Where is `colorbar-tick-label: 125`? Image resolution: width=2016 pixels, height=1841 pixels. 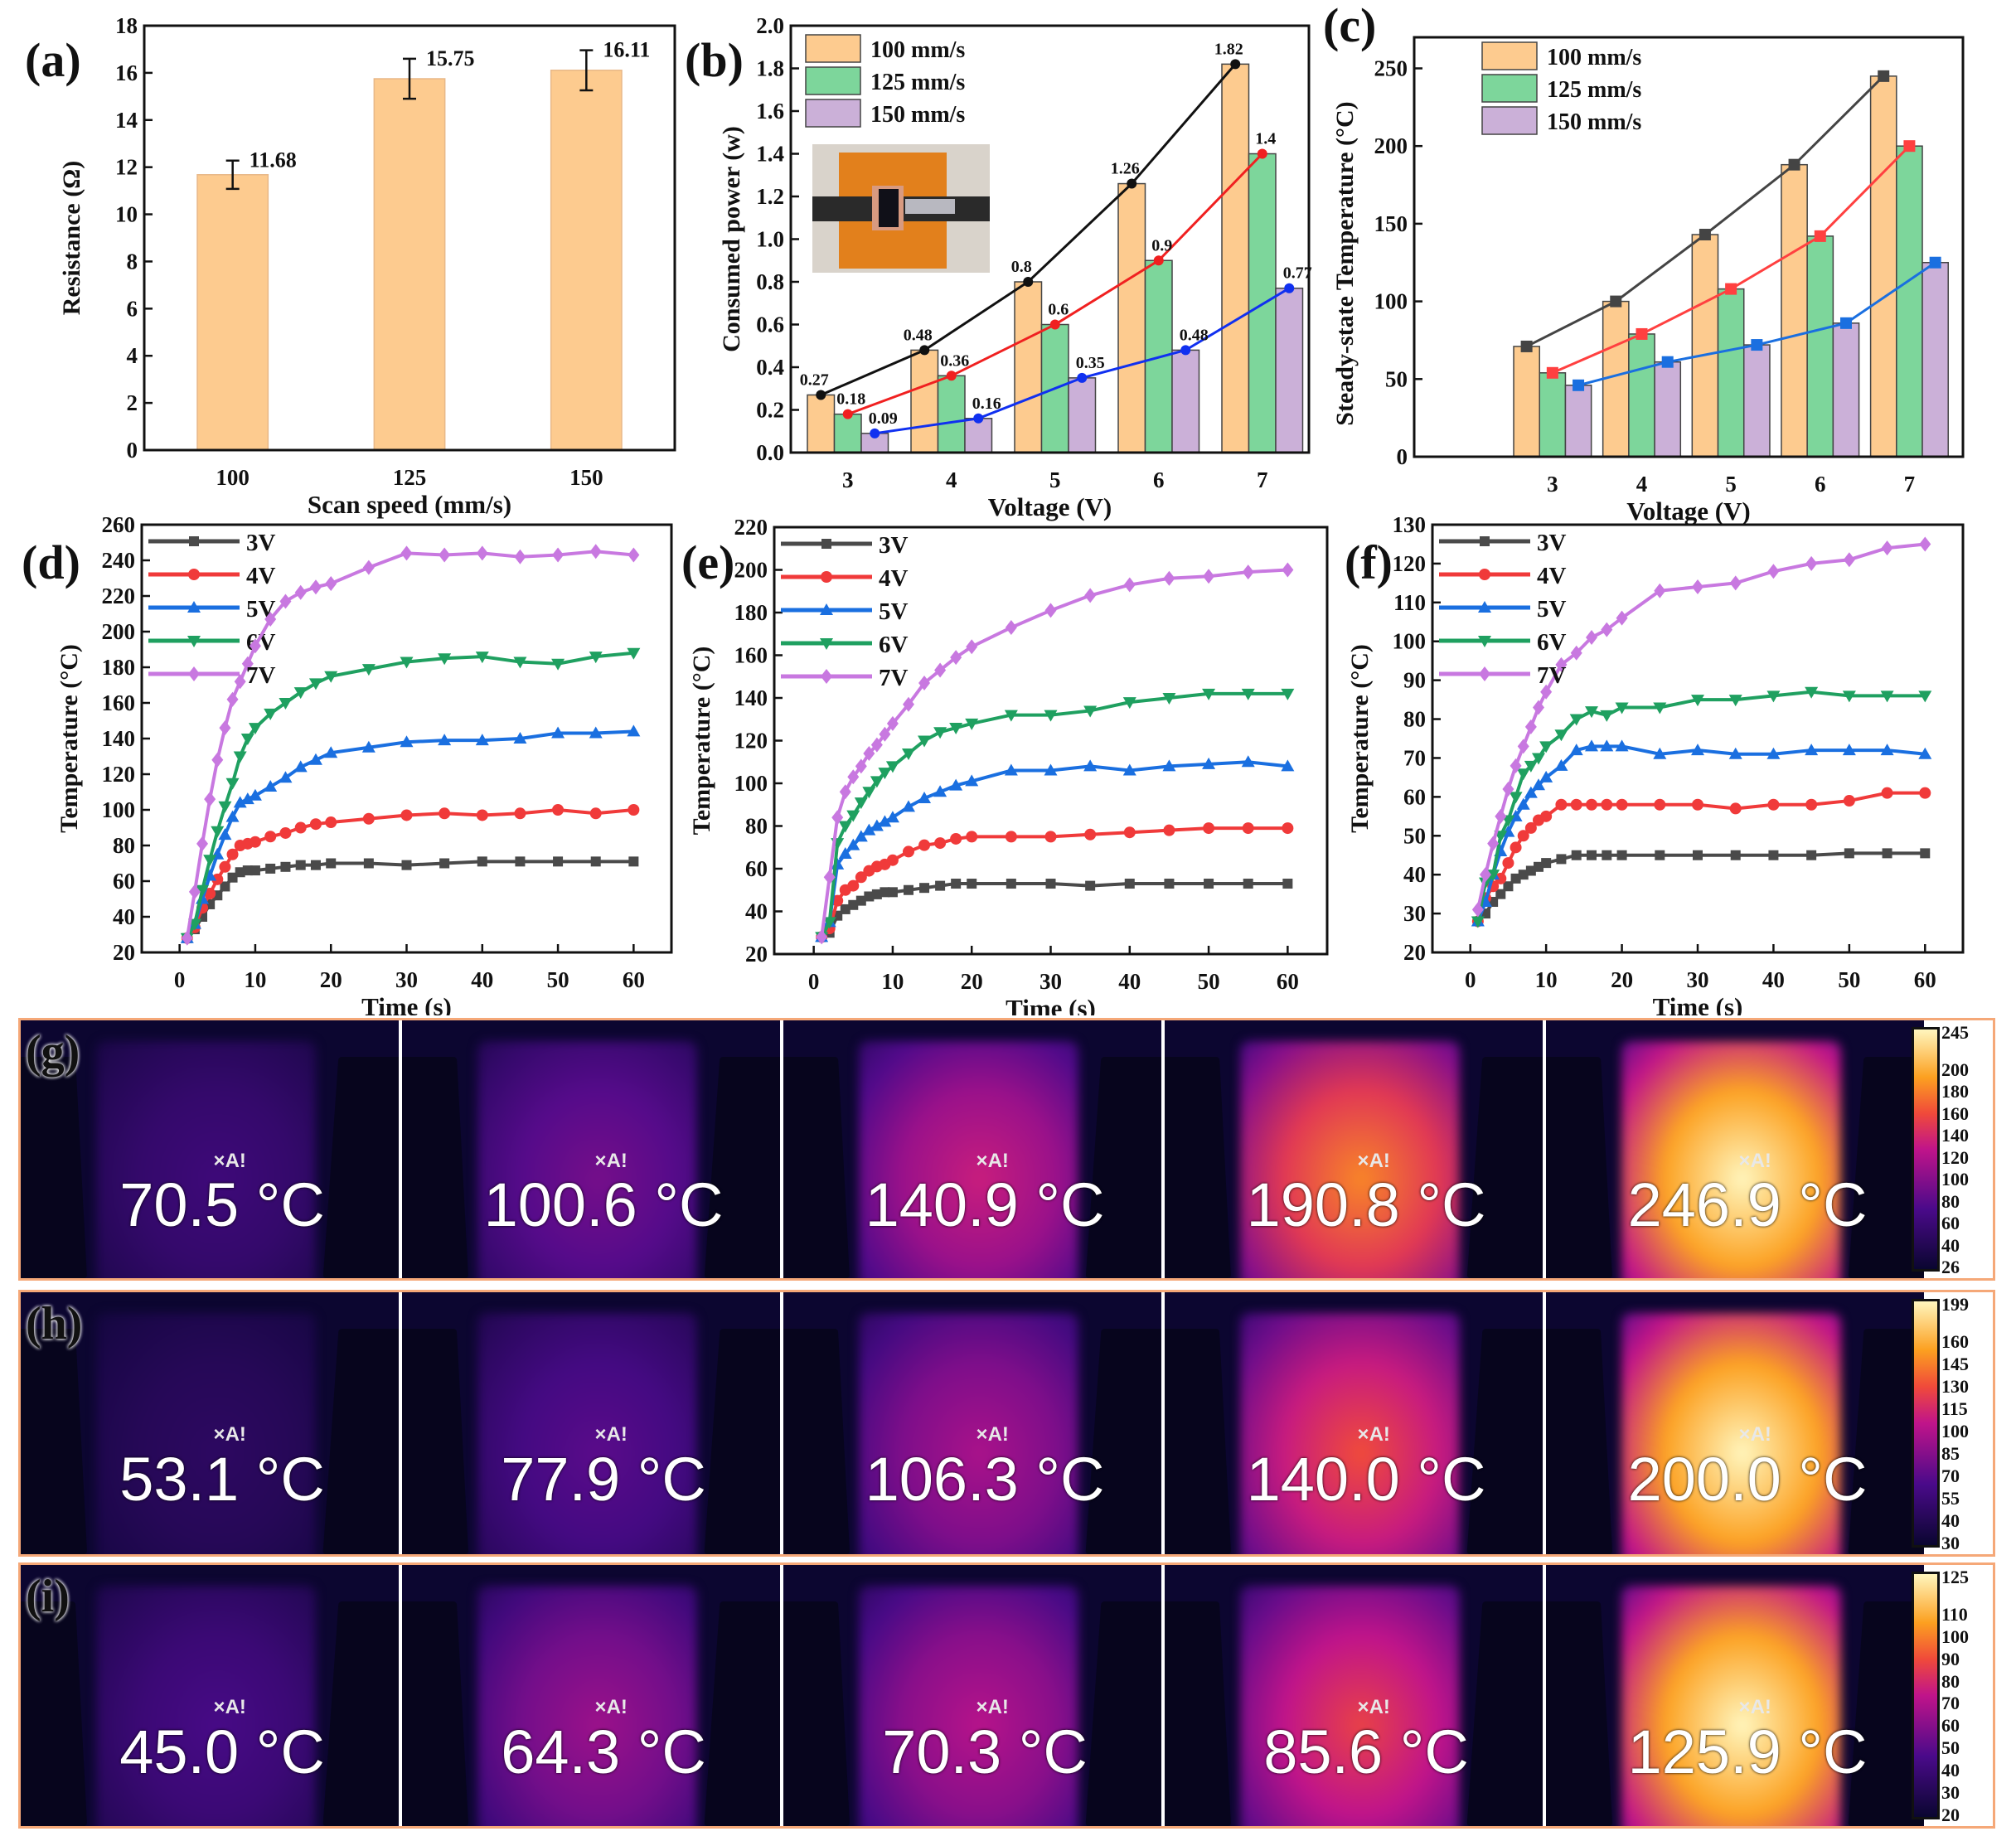
colorbar-tick-label: 125 is located at coordinates (1955, 1577).